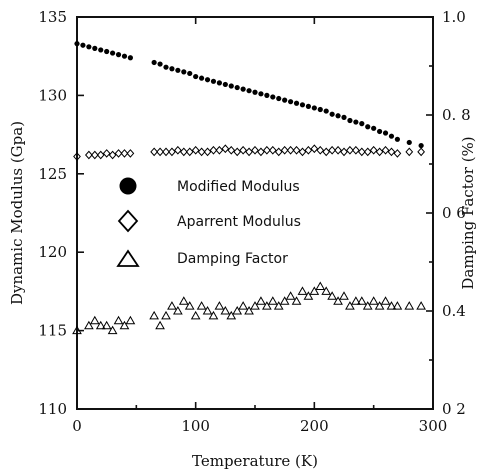 The width and height of the screenshot is (489, 470). What do you see at coordinates (454, 213) in the screenshot?
I see `y2-tick-label: 0 6` at bounding box center [454, 213].